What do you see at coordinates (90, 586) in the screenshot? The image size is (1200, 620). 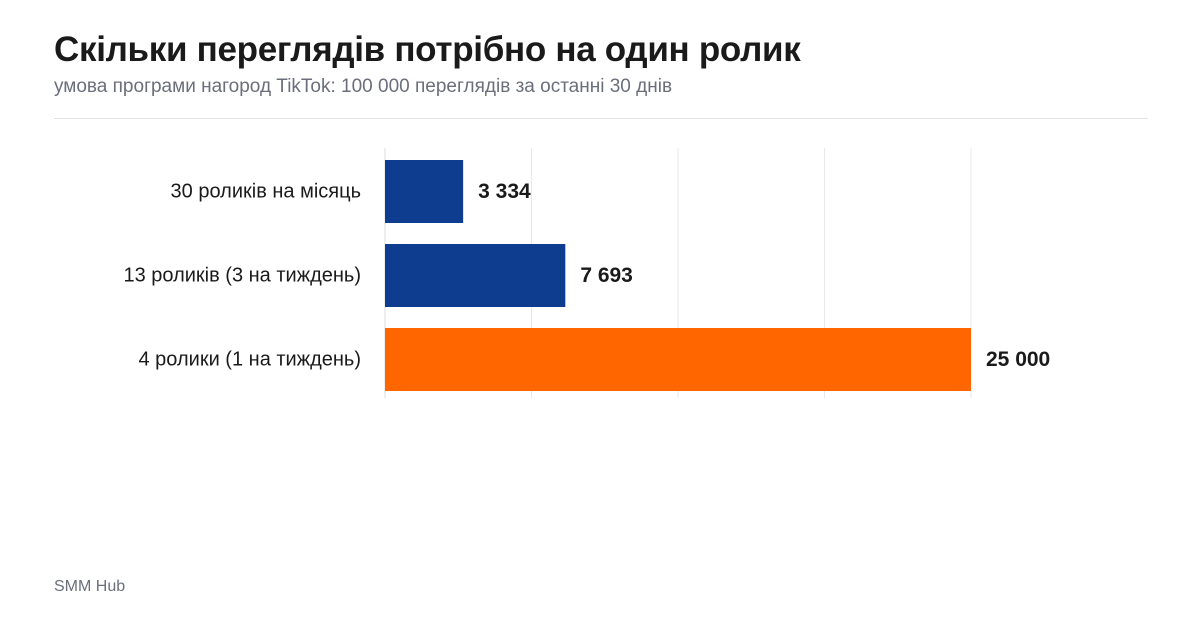 I see `source-label: SMM Hub` at bounding box center [90, 586].